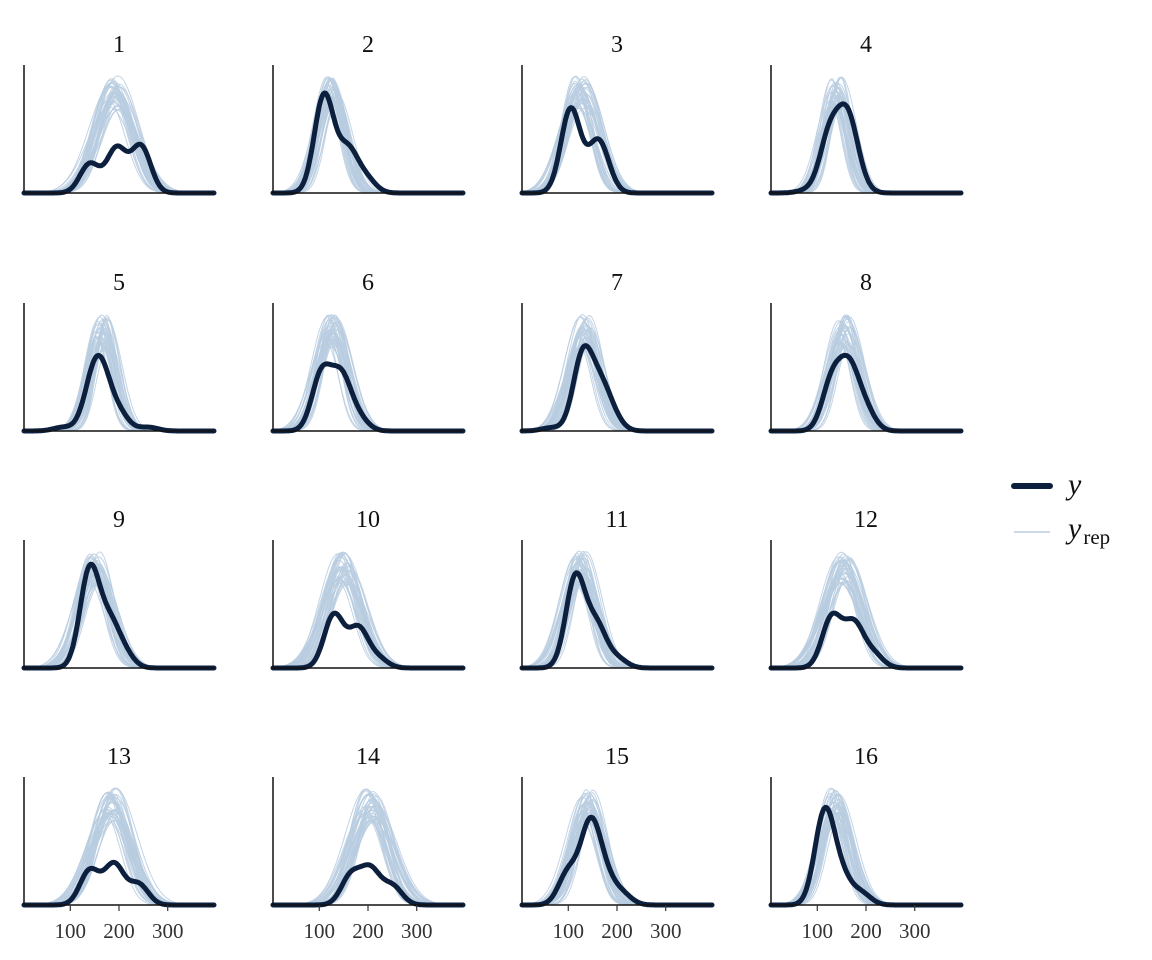 The image size is (1152, 960). What do you see at coordinates (617, 45) in the screenshot?
I see `panel-title: 3` at bounding box center [617, 45].